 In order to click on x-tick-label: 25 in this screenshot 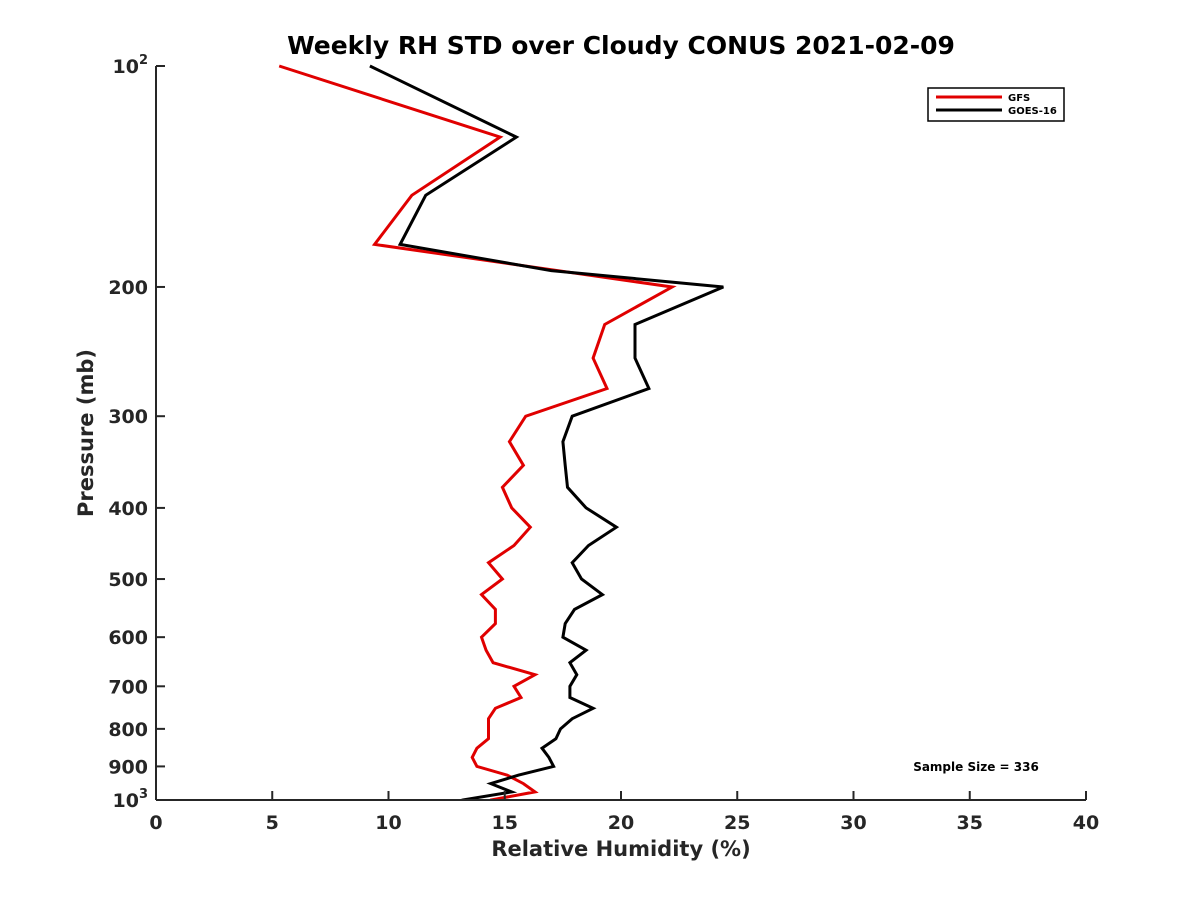, I will do `click(737, 823)`.